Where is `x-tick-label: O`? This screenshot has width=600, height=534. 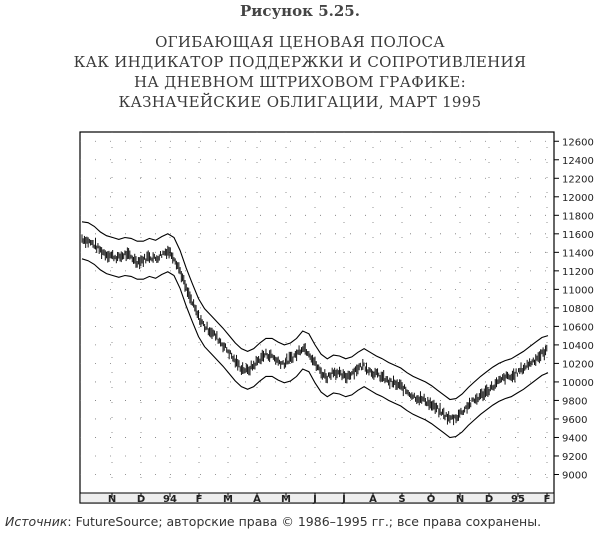 x-tick-label: O is located at coordinates (431, 499).